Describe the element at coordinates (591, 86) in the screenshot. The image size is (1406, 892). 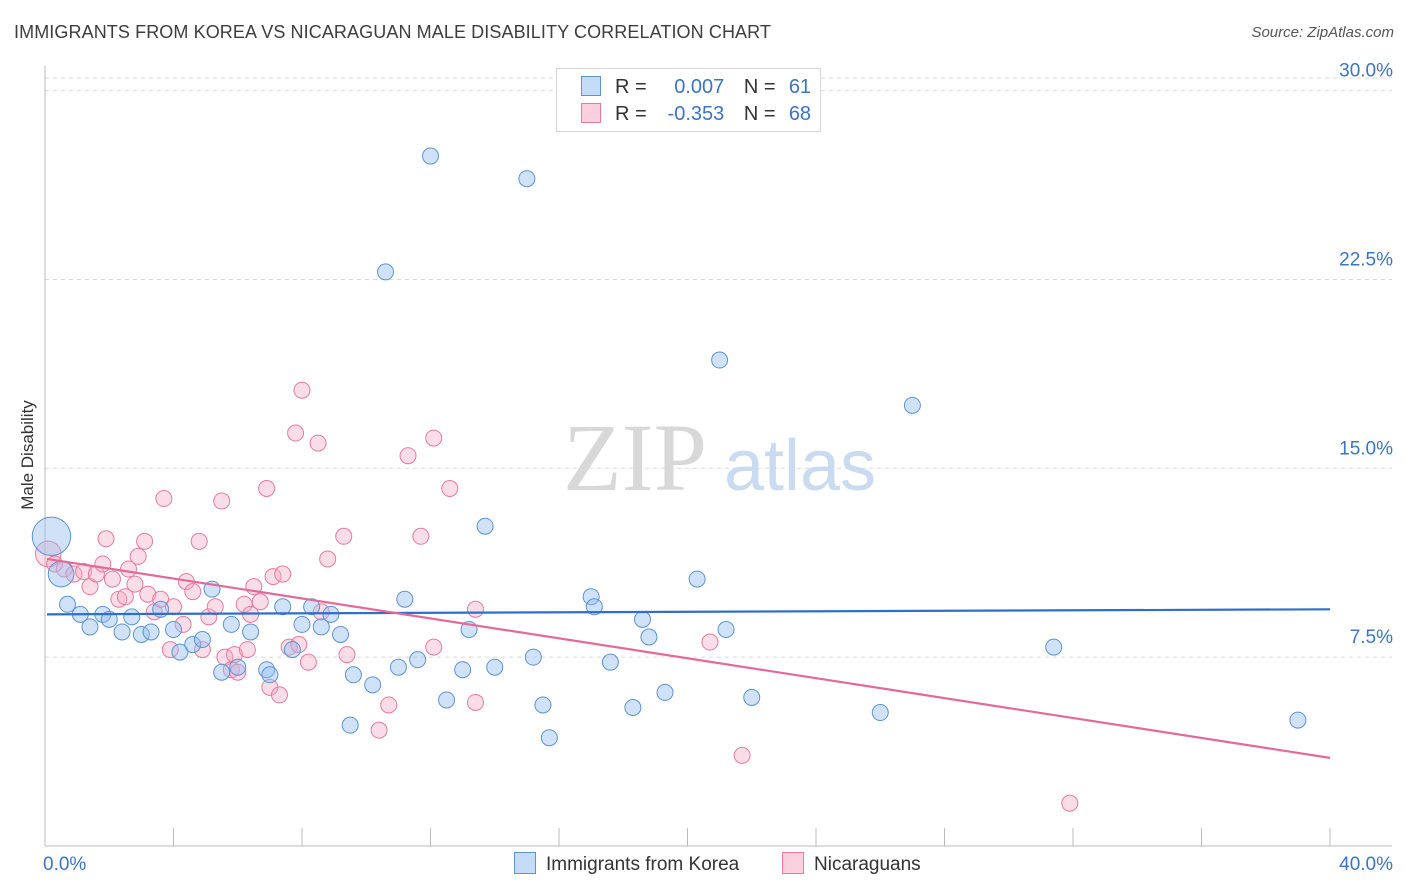
I see `korea-swatch-icon` at that location.